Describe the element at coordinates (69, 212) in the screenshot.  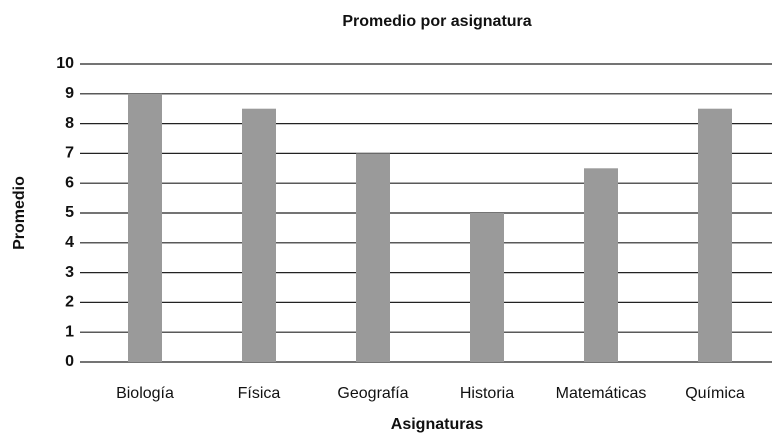
I see `y-tick-label: 5` at that location.